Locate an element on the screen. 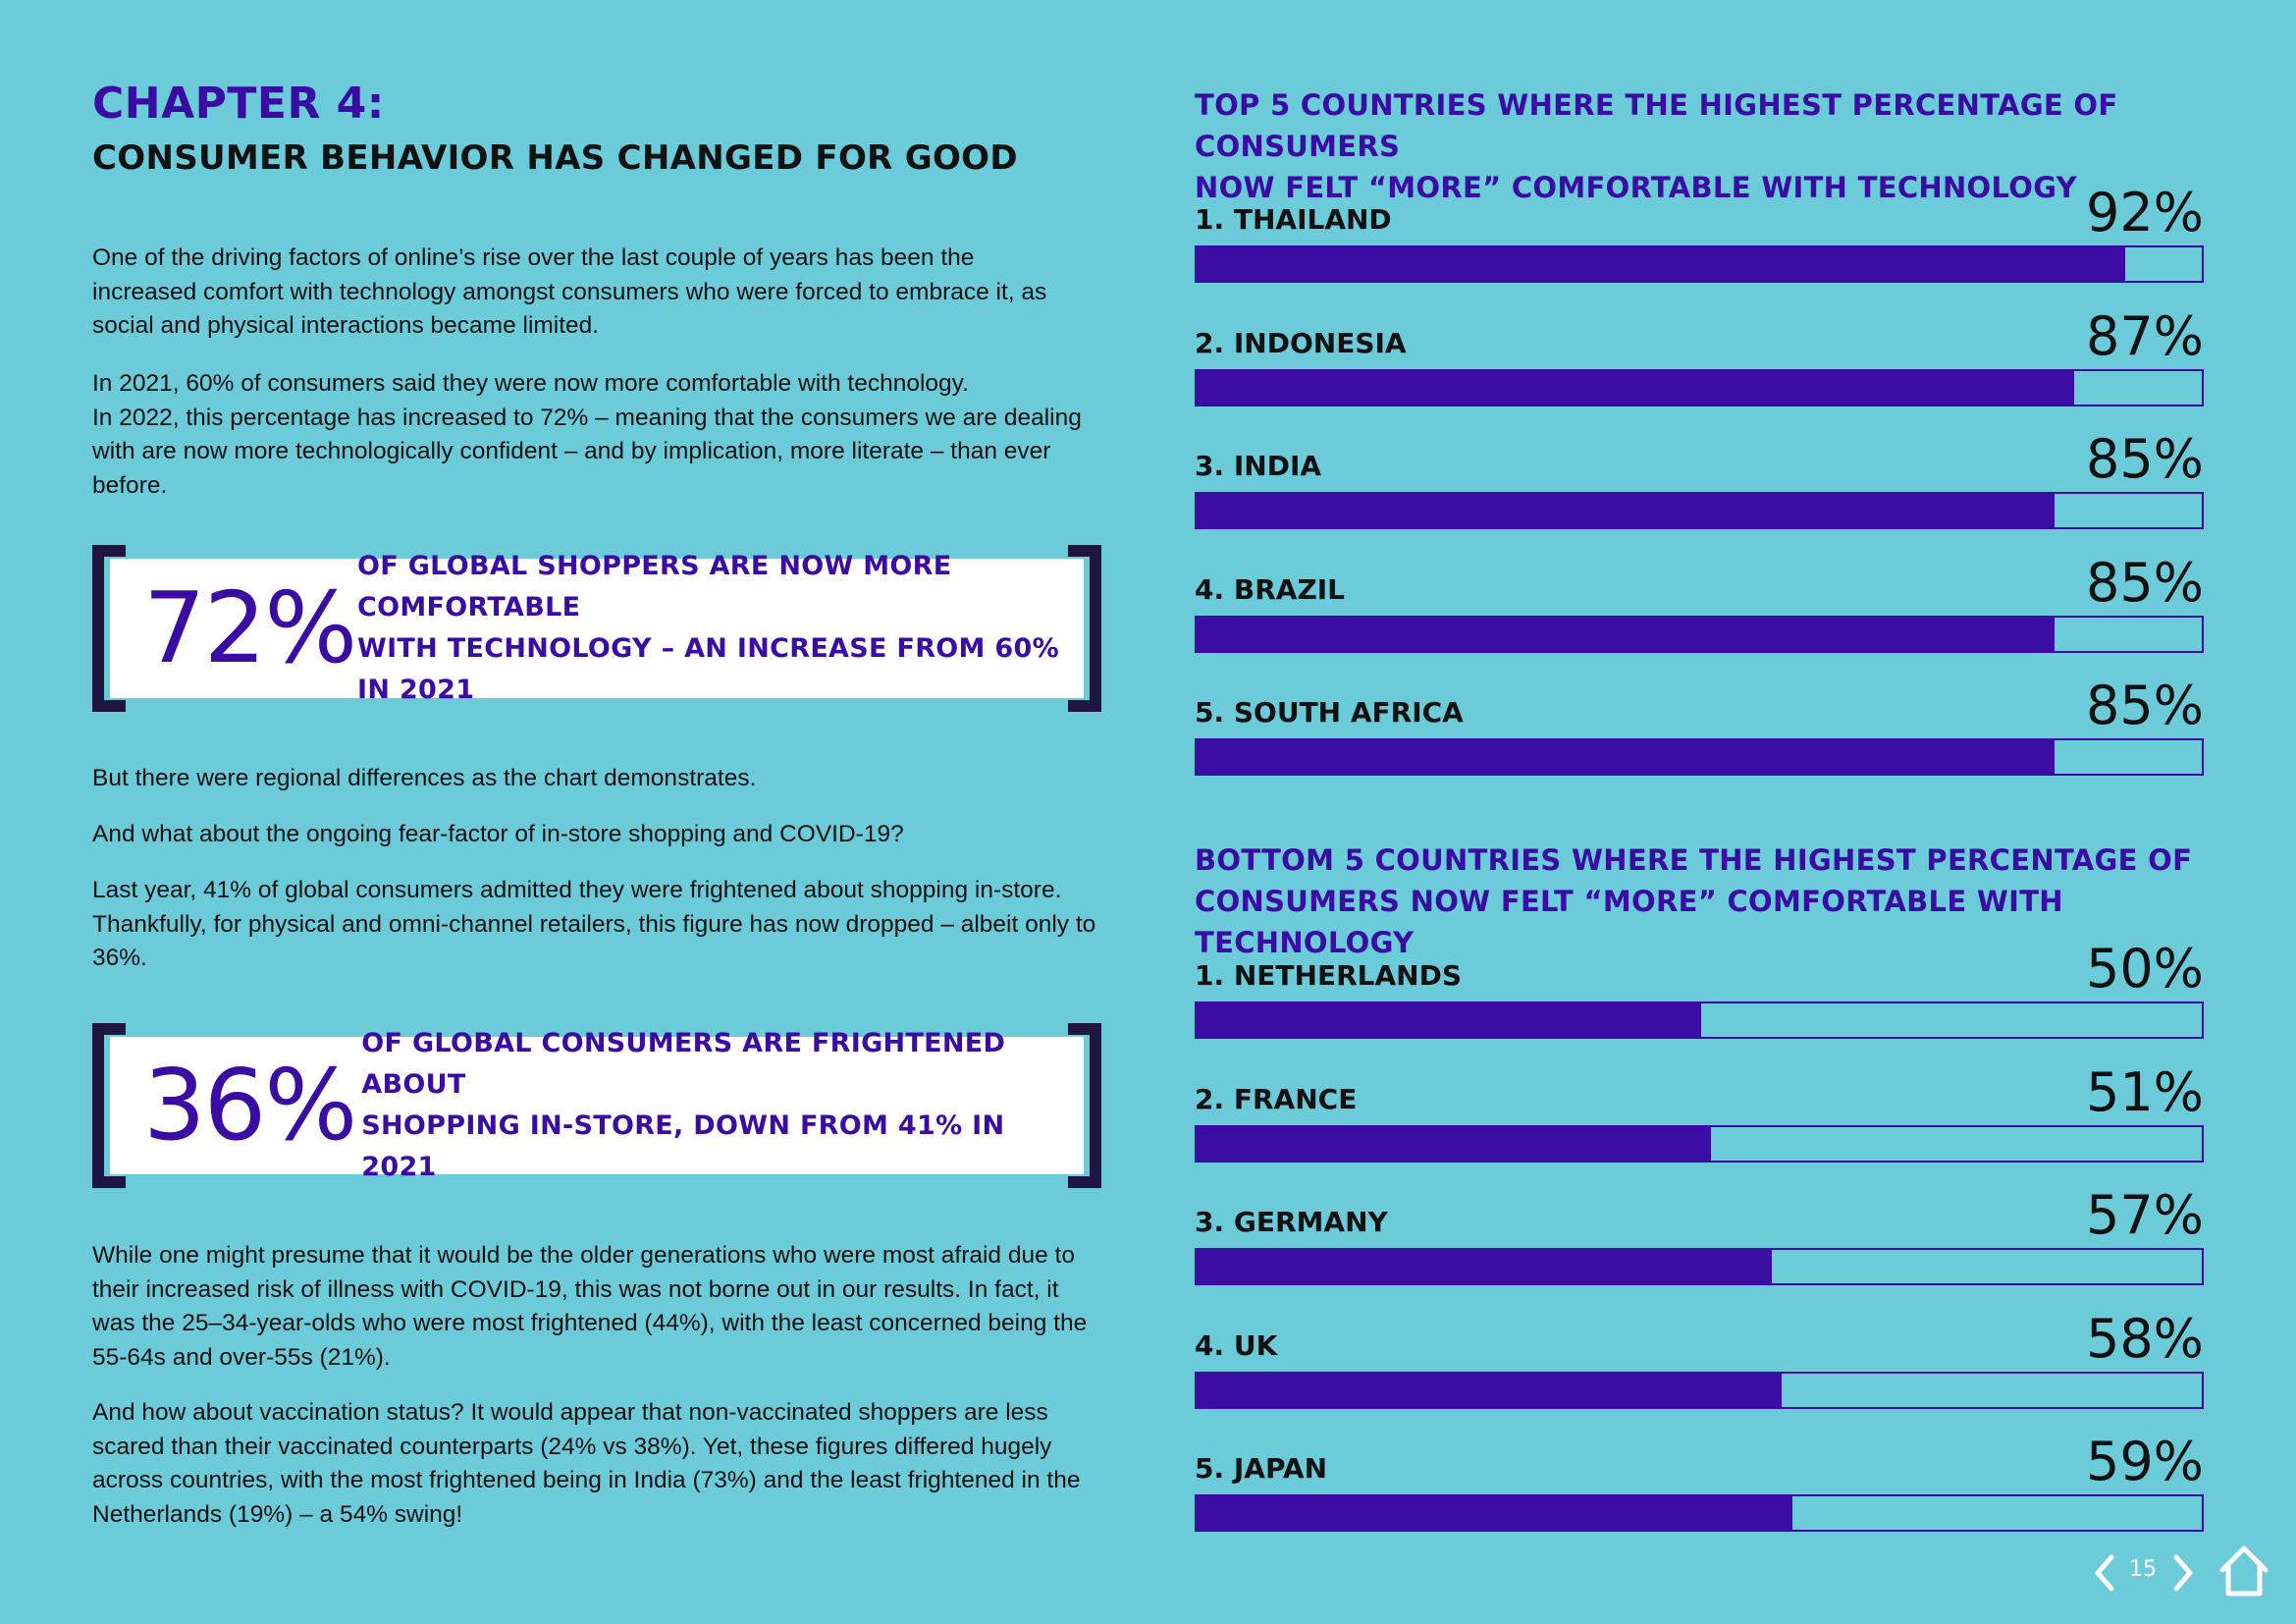 Image resolution: width=2296 pixels, height=1624 pixels. bar-row: 5. SOUTH AFRICA 85% is located at coordinates (1699, 726).